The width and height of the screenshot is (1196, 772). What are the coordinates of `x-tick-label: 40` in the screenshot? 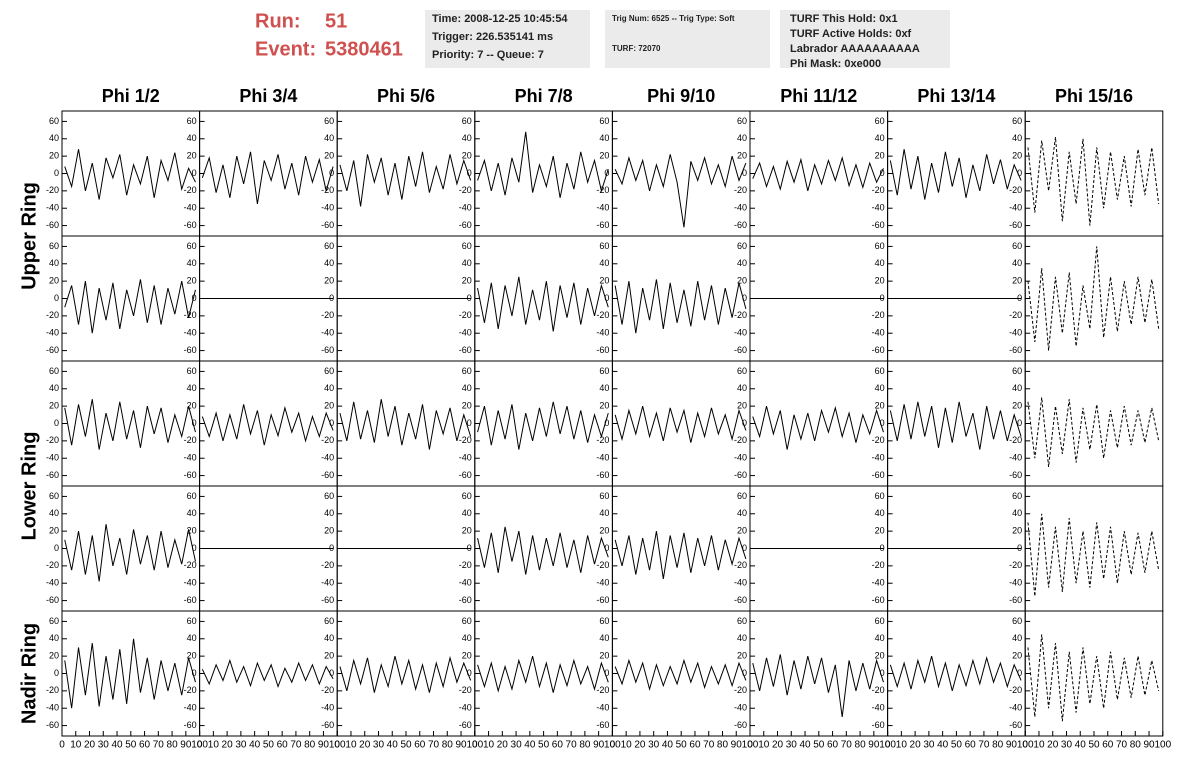 It's located at (805, 745).